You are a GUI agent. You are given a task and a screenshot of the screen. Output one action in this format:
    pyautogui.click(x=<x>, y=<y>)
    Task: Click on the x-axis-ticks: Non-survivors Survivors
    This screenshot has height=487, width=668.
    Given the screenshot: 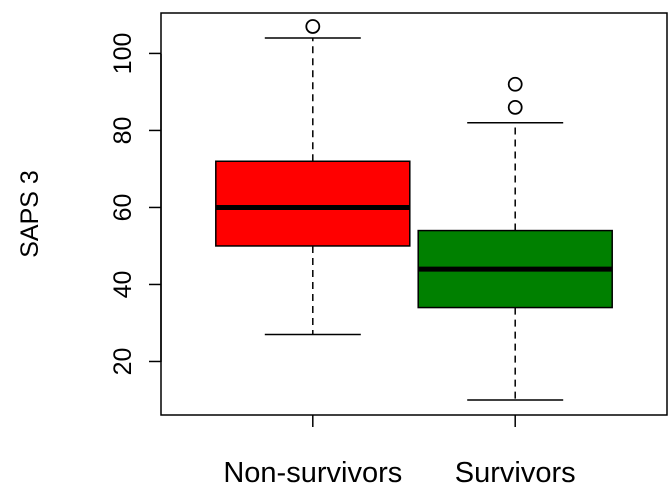 What is the action you would take?
    pyautogui.click(x=399, y=451)
    